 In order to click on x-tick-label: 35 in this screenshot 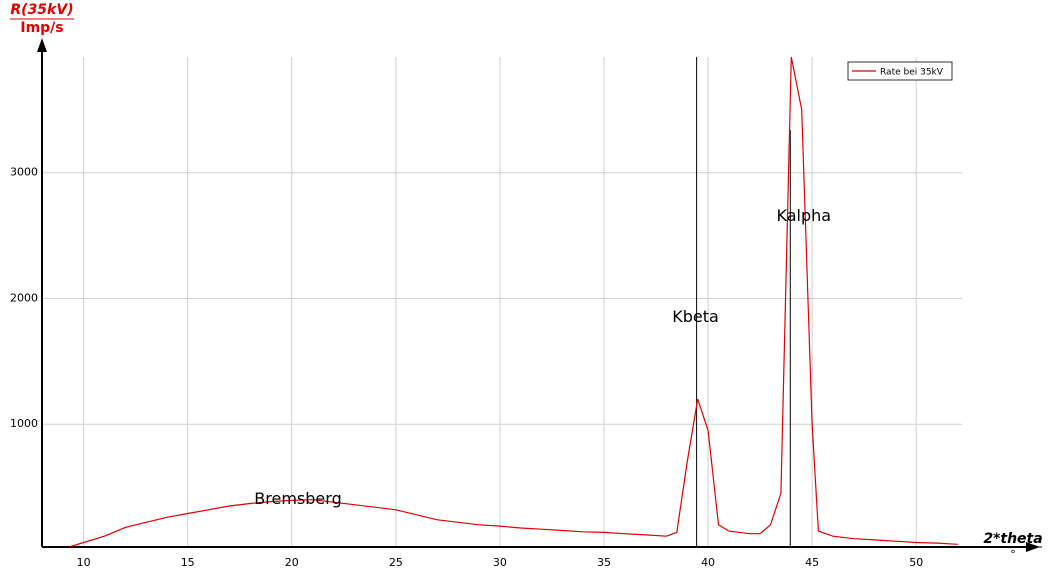, I will do `click(604, 562)`.